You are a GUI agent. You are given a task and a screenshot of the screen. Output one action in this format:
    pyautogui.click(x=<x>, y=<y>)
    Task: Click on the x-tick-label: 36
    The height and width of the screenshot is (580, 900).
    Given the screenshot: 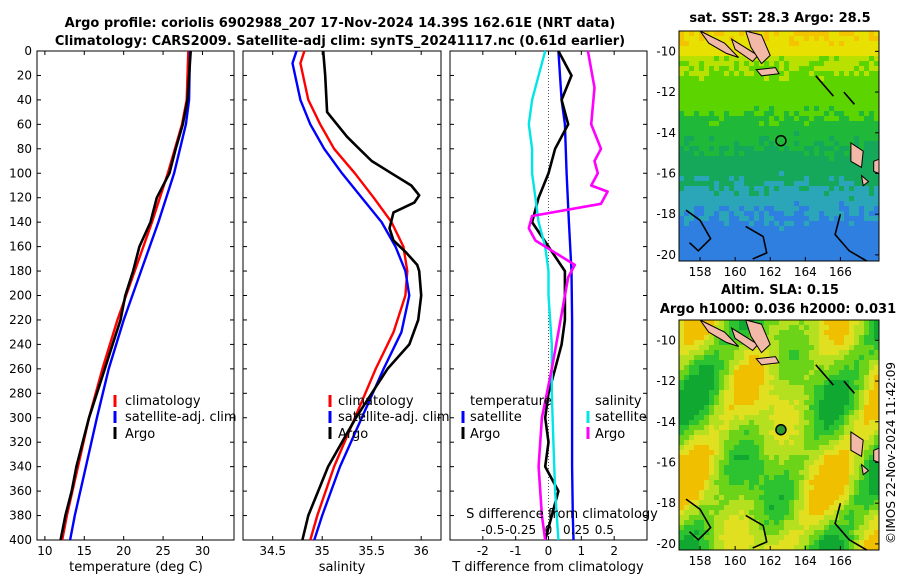 What is the action you would take?
    pyautogui.click(x=421, y=551)
    